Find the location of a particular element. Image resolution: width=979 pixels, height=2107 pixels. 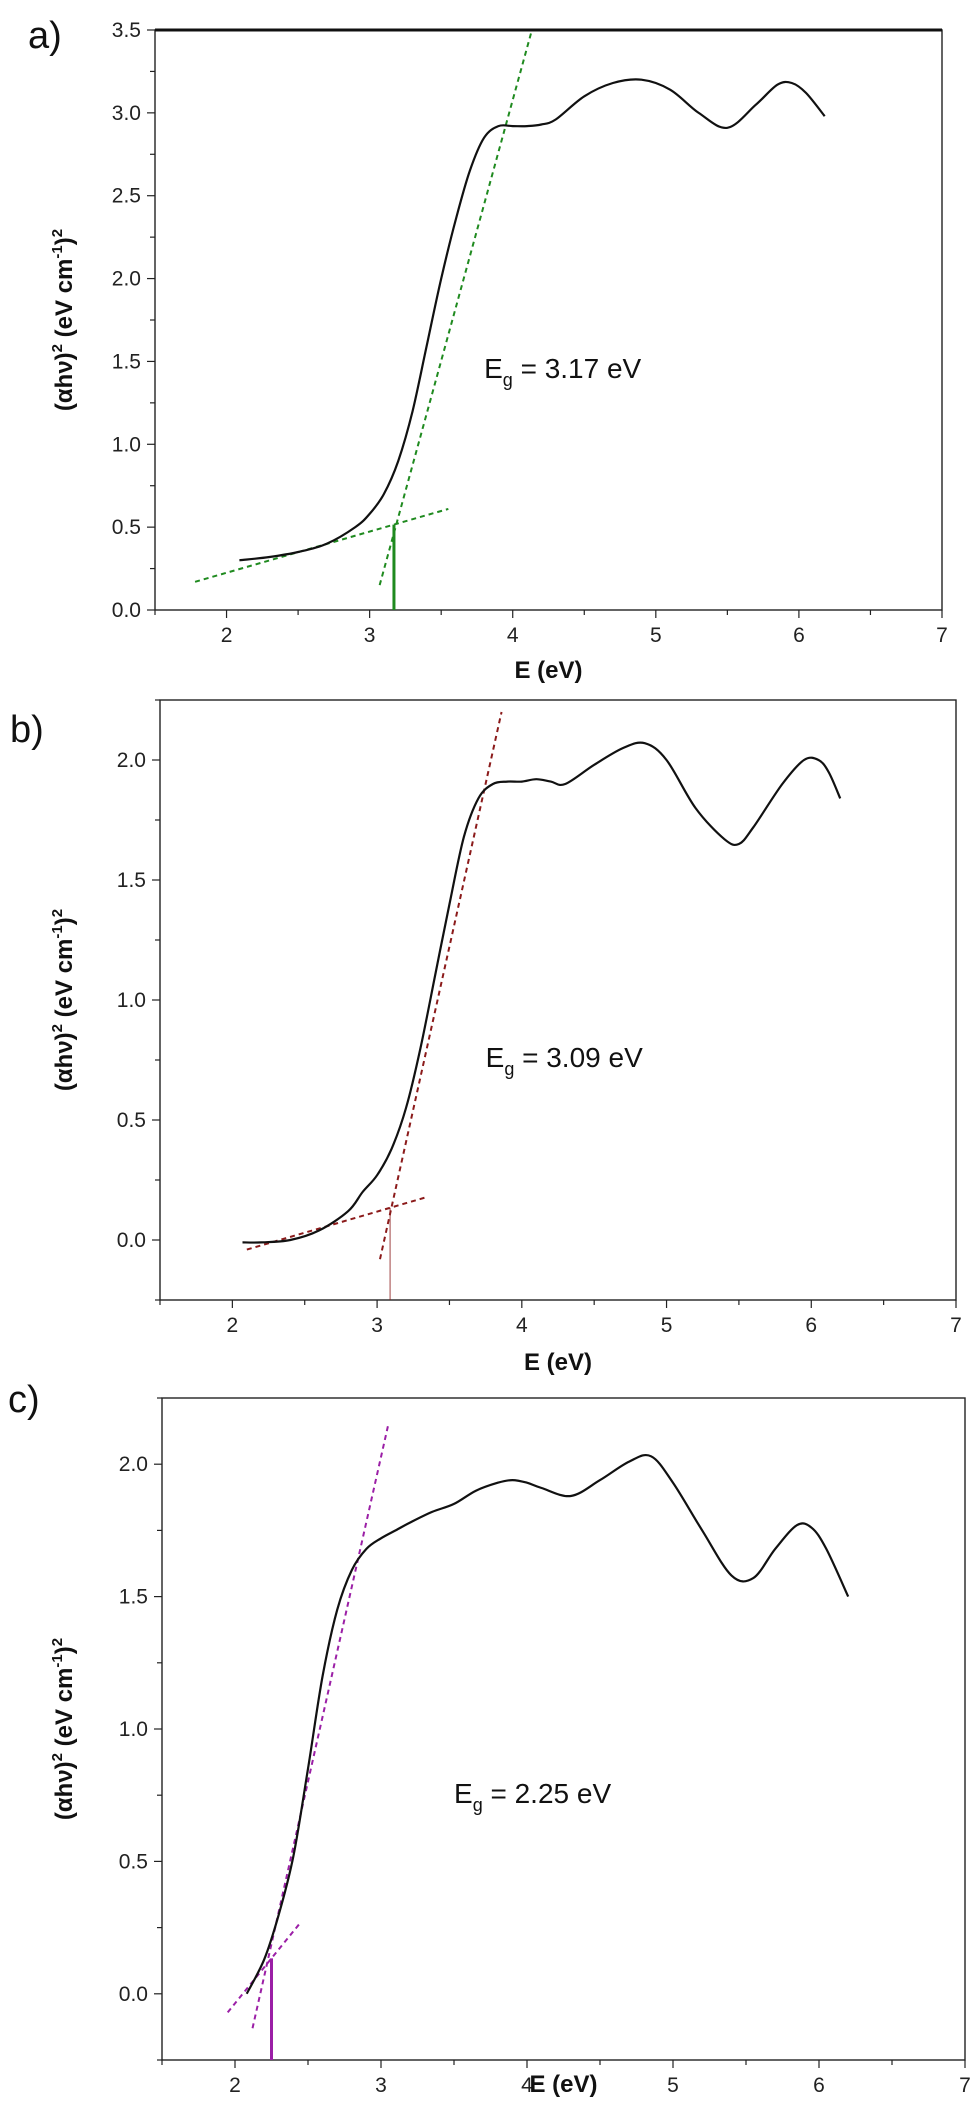

y-tick-label: 3.0 is located at coordinates (126, 113).